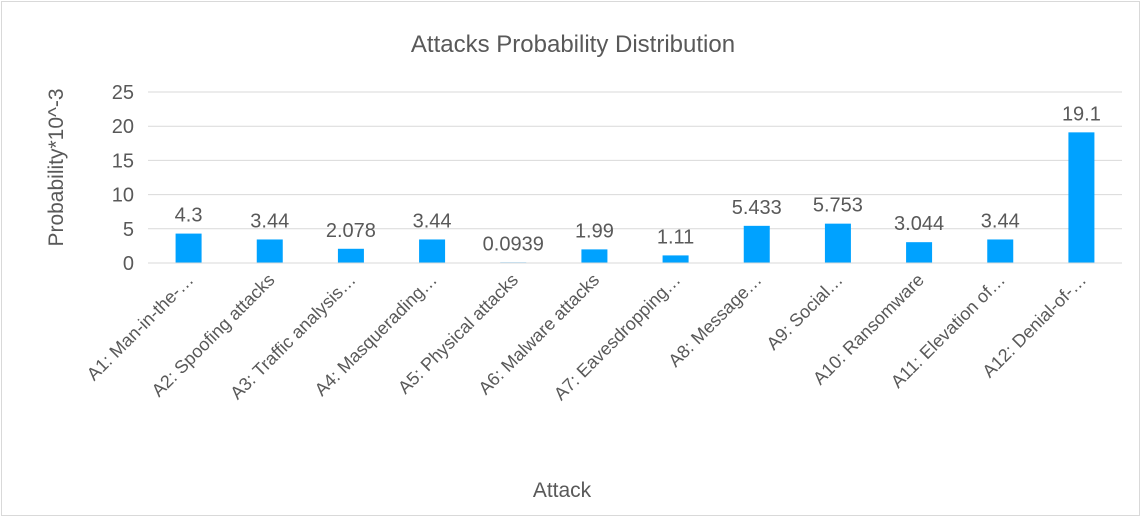  What do you see at coordinates (562, 490) in the screenshot?
I see `x-axis-title: Attack` at bounding box center [562, 490].